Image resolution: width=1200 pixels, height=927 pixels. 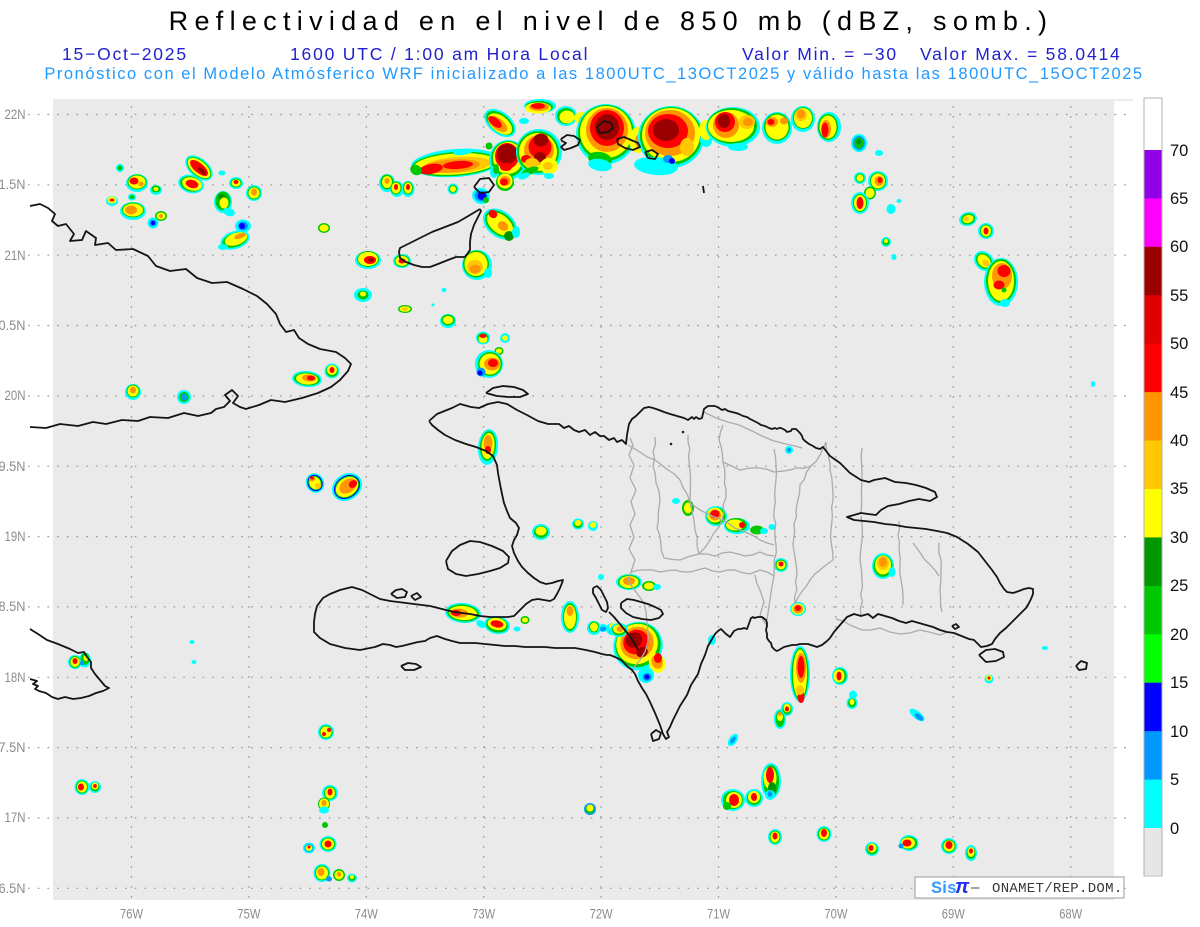 I want to click on svg-text: 15, so click(x=1179, y=683).